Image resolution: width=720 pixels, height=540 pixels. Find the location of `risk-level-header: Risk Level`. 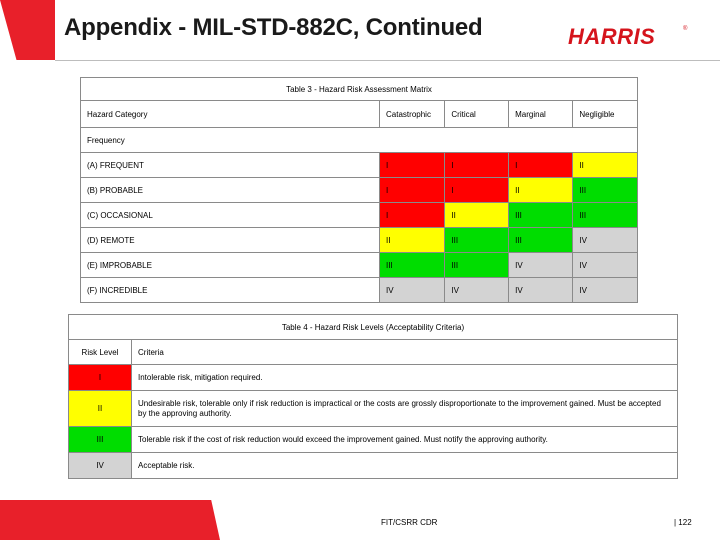

risk-level-header: Risk Level is located at coordinates (100, 352).